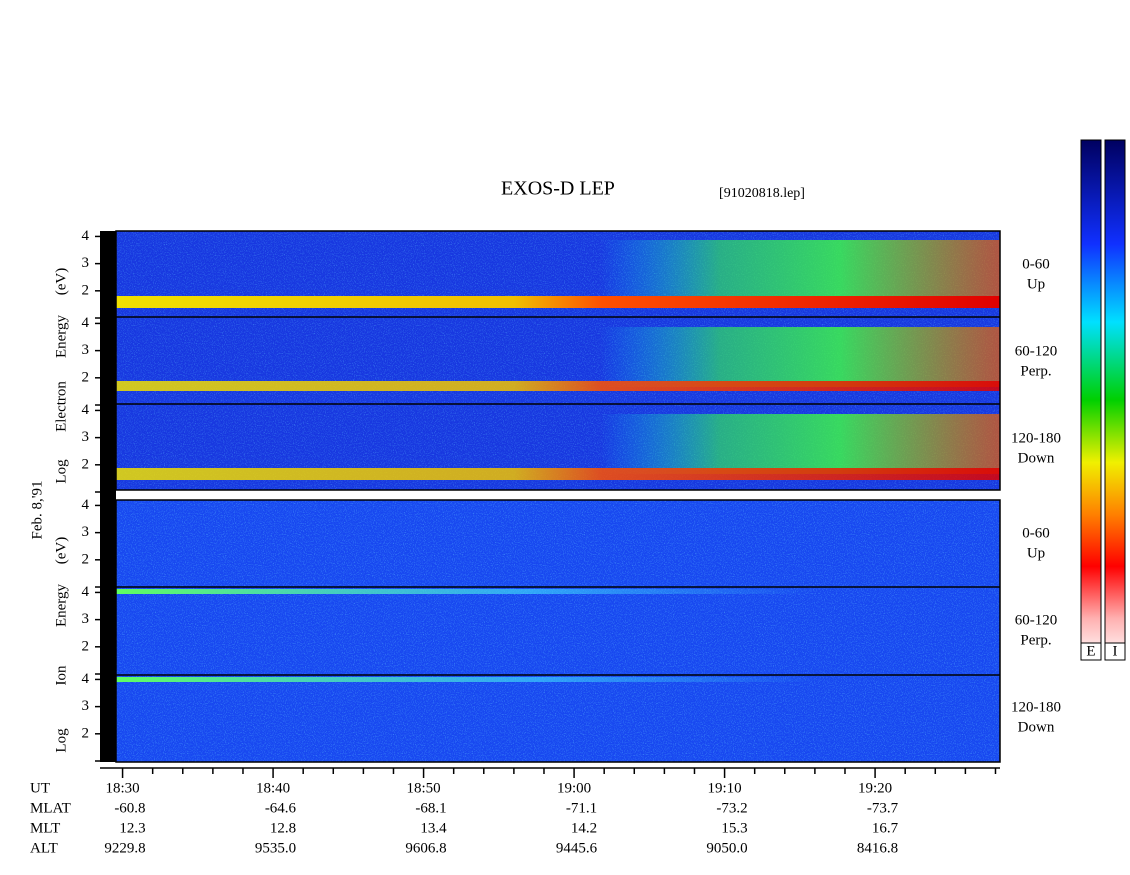 This screenshot has height=875, width=1130. I want to click on ephemeris-value: 9606.8, so click(425, 848).